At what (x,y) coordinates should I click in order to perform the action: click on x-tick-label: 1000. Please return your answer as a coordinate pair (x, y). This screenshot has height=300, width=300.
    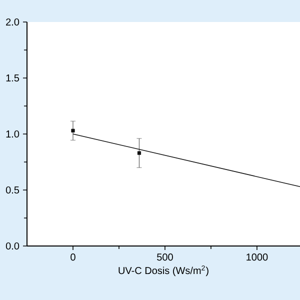
    Looking at the image, I should click on (257, 257).